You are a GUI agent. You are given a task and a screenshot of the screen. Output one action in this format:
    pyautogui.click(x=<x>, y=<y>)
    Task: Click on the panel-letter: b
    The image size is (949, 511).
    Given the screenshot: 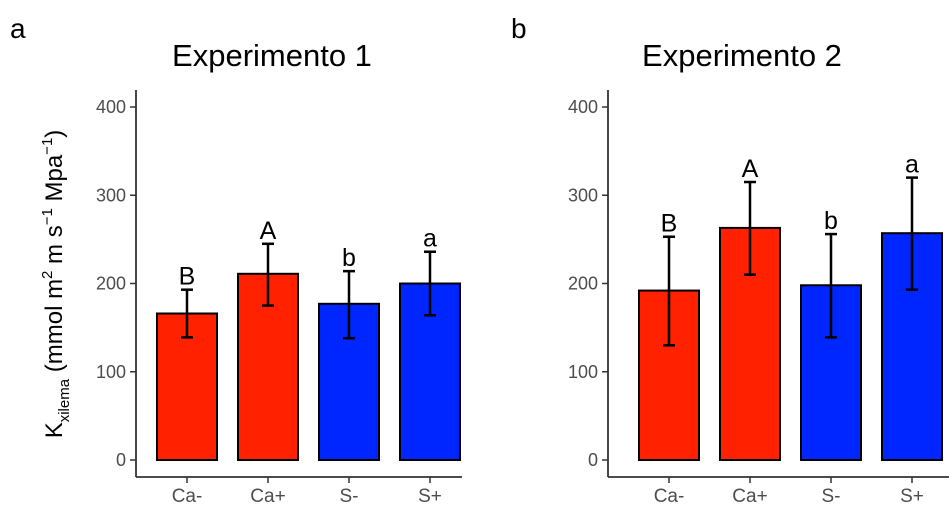 What is the action you would take?
    pyautogui.click(x=519, y=28)
    